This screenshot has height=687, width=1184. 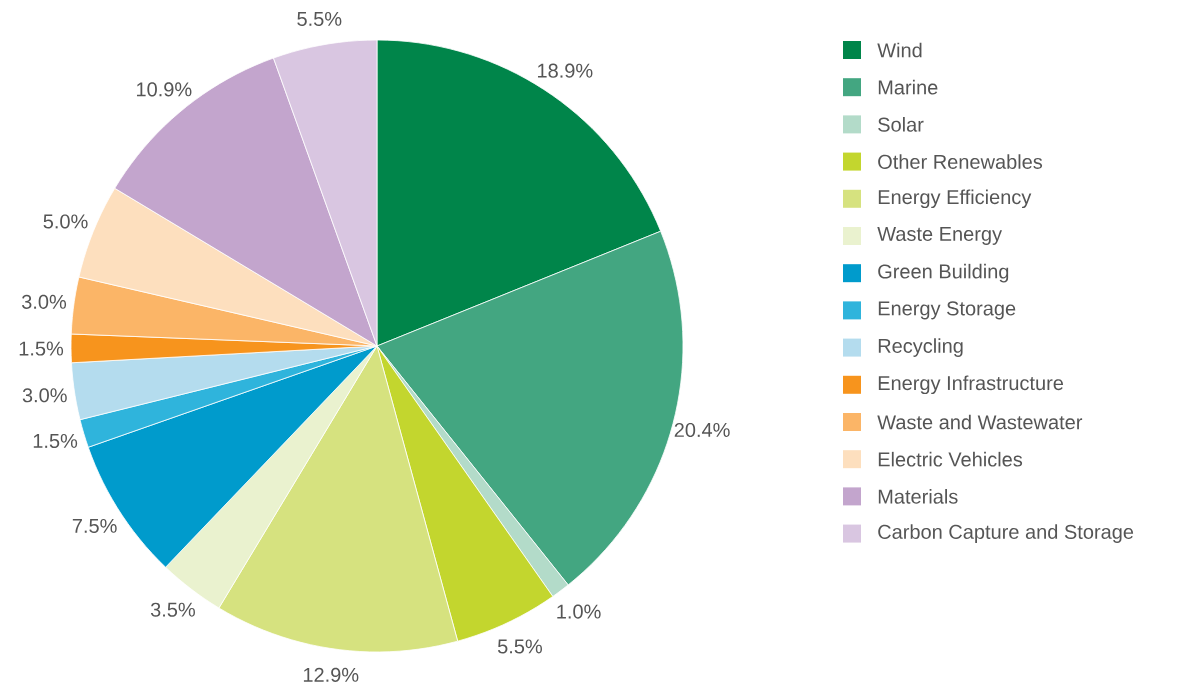 I want to click on data-label: 20.4%, so click(x=702, y=430).